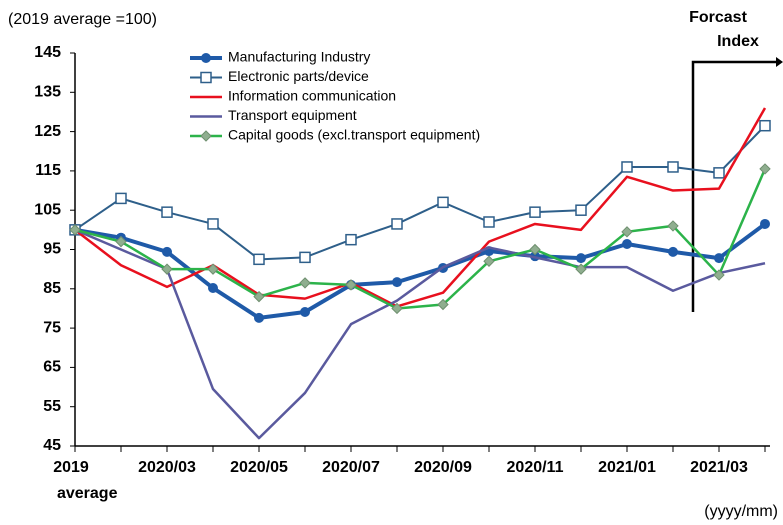 Image resolution: width=783 pixels, height=525 pixels. Describe the element at coordinates (738, 41) in the screenshot. I see `forecast-label: Index` at that location.